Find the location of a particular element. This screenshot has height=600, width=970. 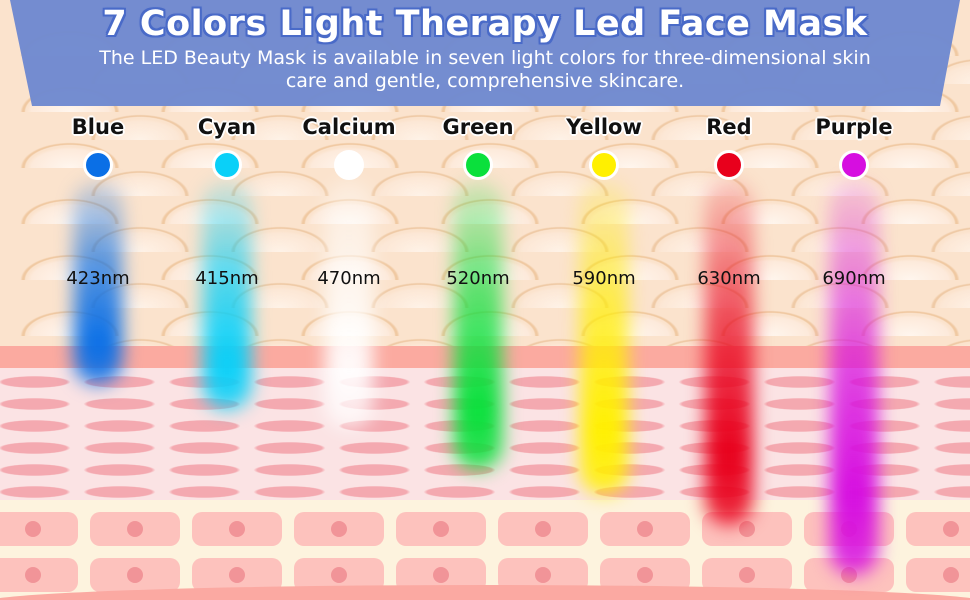

light-column-calcium: Calcium 470nm is located at coordinates (349, 355).